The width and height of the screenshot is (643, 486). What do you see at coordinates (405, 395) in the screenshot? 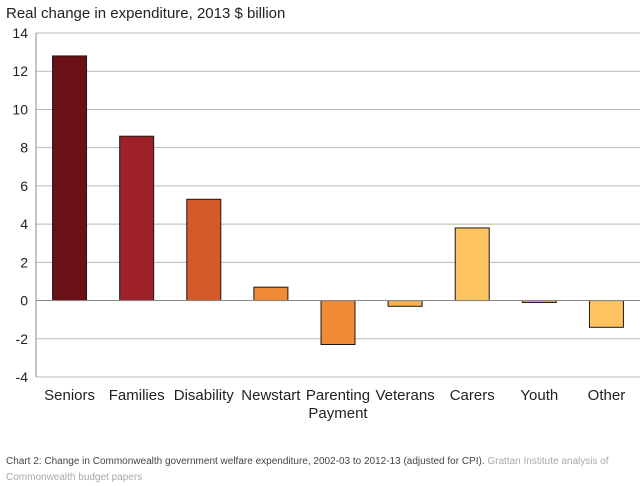
I see `x-tick-label: Veterans` at bounding box center [405, 395].